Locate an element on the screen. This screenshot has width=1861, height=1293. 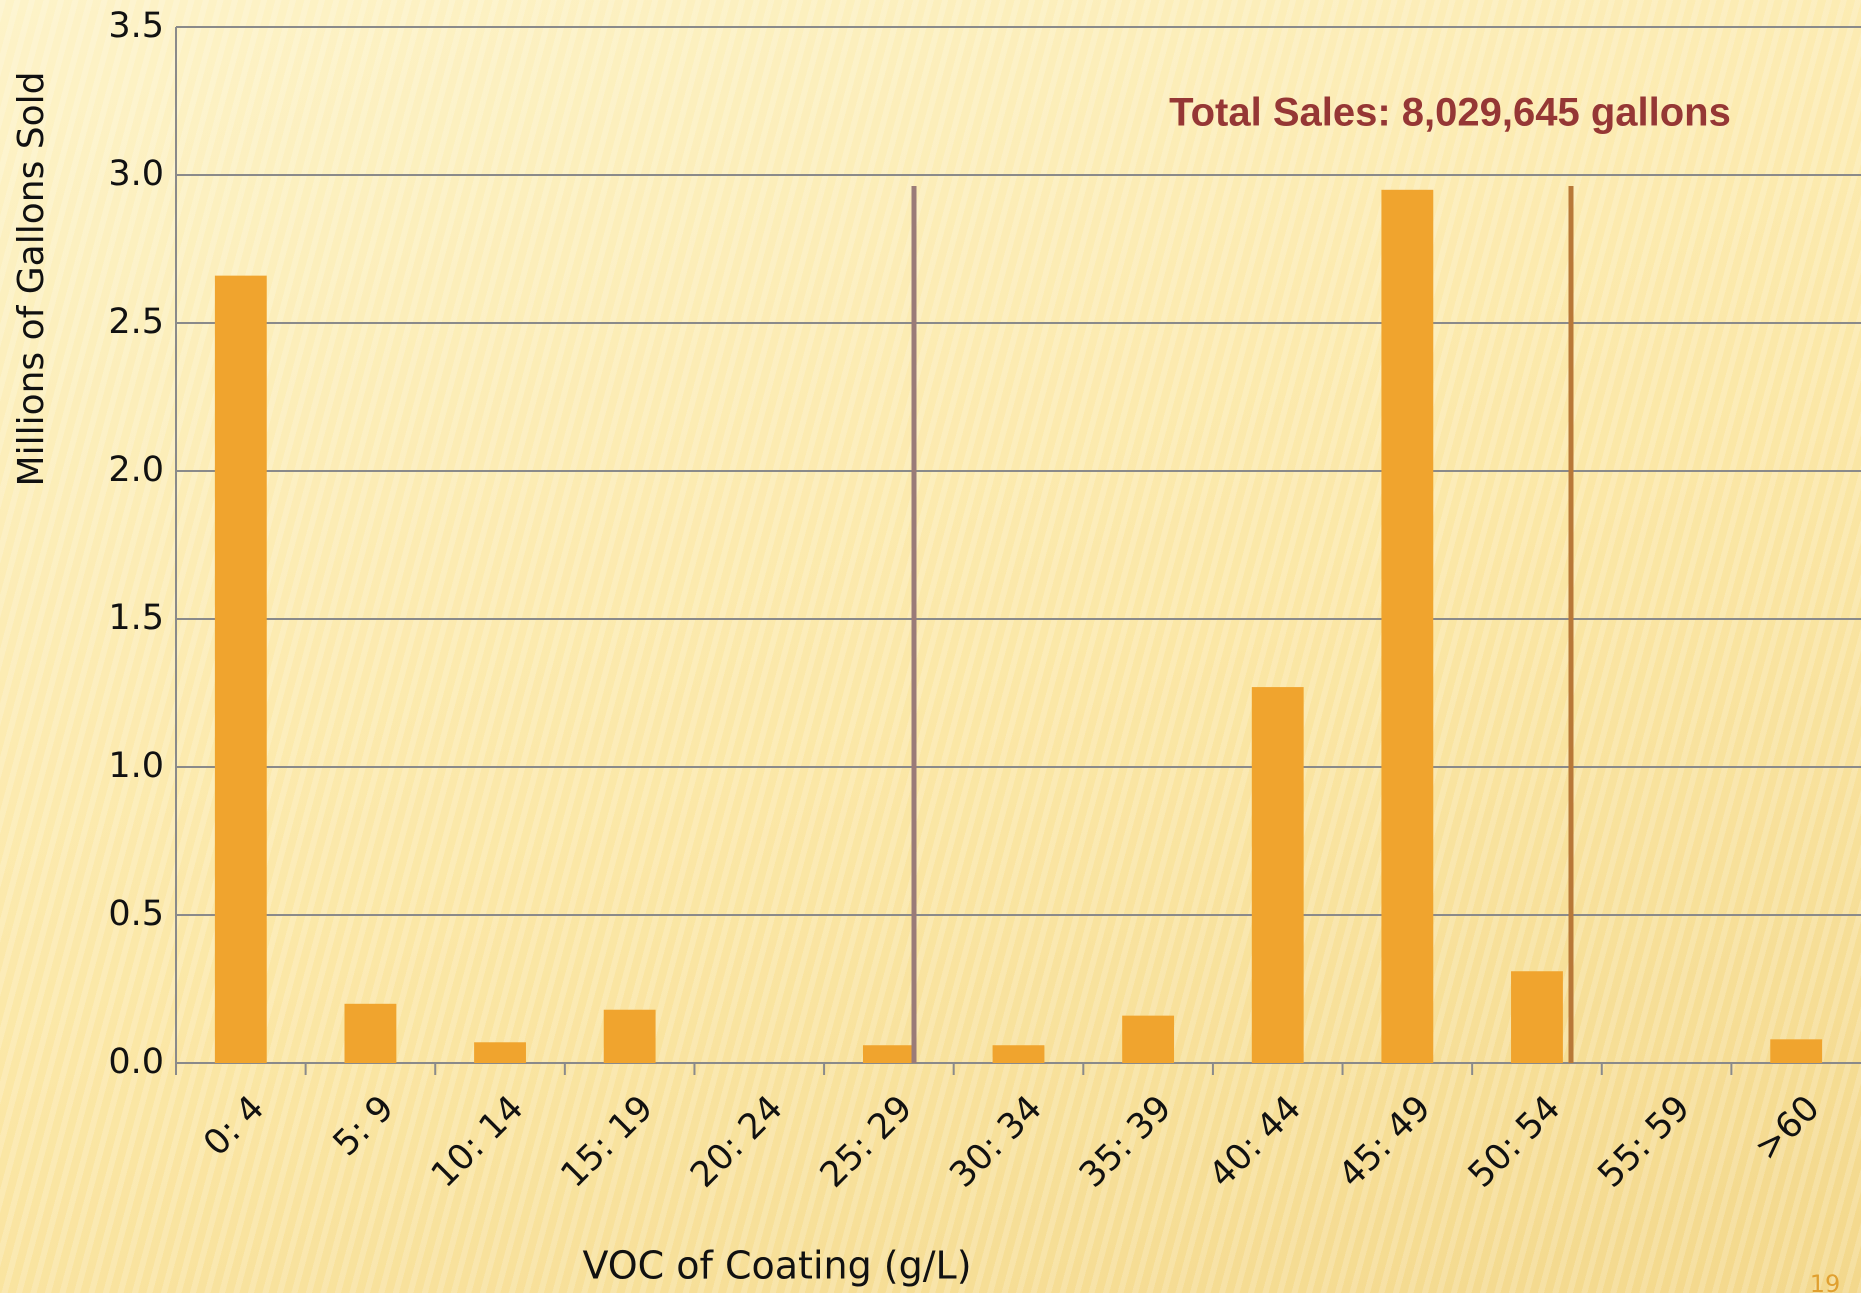
y-tick-label: 0.5 is located at coordinates (136, 914).